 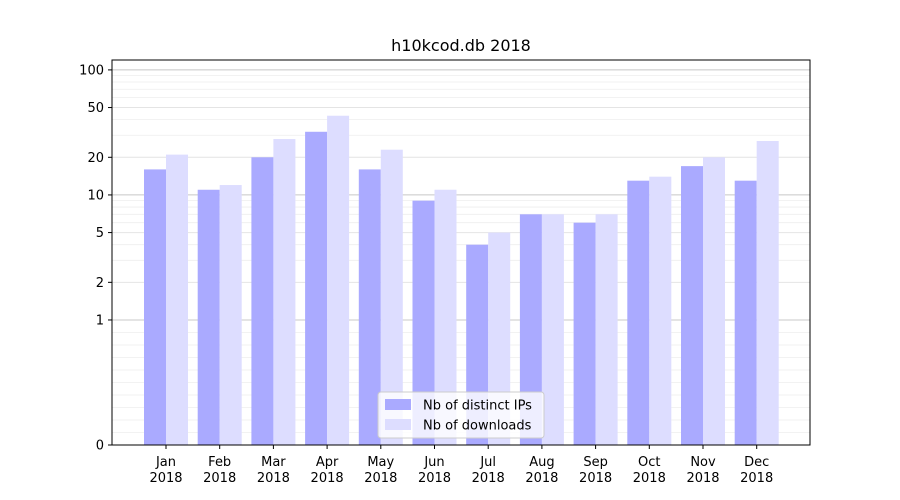 I want to click on y-tick-label: 20, so click(x=95, y=158).